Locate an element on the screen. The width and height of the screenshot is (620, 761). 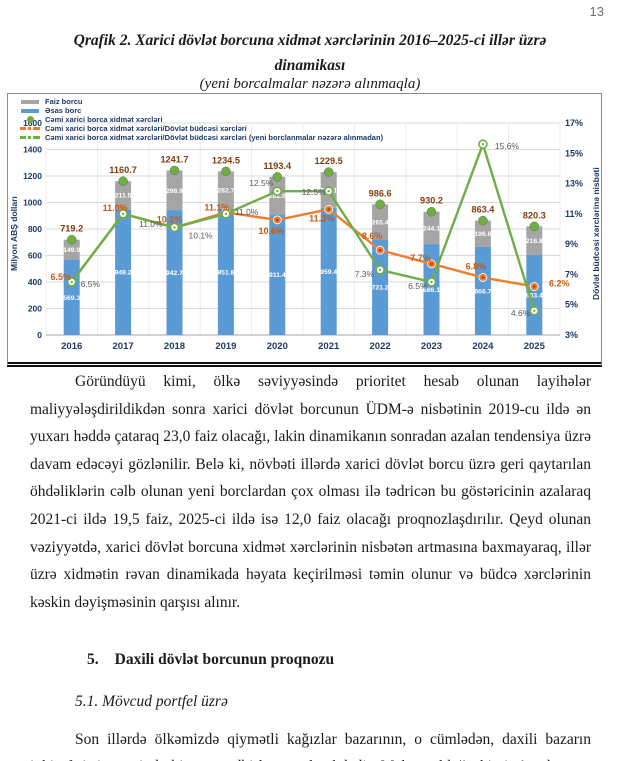
left-axis-title: Milyon ABŞ dolları is located at coordinates (14, 234).